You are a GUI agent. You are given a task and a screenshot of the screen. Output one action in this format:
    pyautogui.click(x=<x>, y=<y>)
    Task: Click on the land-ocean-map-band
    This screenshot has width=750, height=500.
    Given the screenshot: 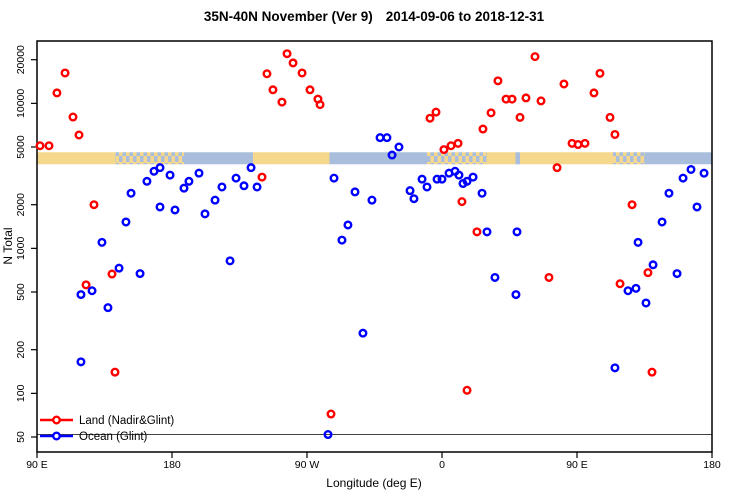 What is the action you would take?
    pyautogui.click(x=374, y=158)
    